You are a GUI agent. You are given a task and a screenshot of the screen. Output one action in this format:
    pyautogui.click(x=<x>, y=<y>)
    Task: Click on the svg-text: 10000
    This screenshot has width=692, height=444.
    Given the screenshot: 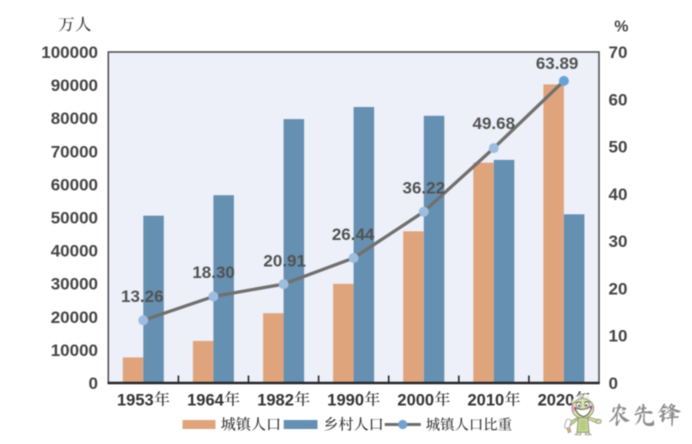 What is the action you would take?
    pyautogui.click(x=74, y=350)
    